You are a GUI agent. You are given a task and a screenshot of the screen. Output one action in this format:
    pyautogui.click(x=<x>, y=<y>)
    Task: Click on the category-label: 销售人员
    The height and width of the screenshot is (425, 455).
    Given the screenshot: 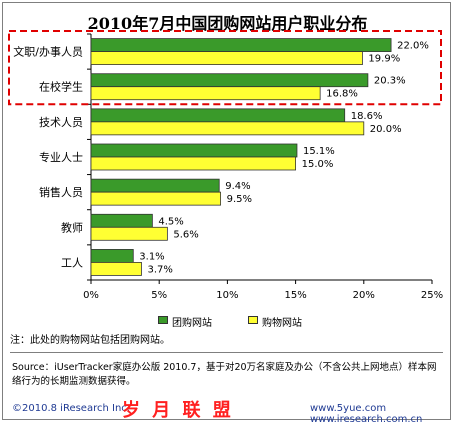 What is the action you would take?
    pyautogui.click(x=61, y=192)
    